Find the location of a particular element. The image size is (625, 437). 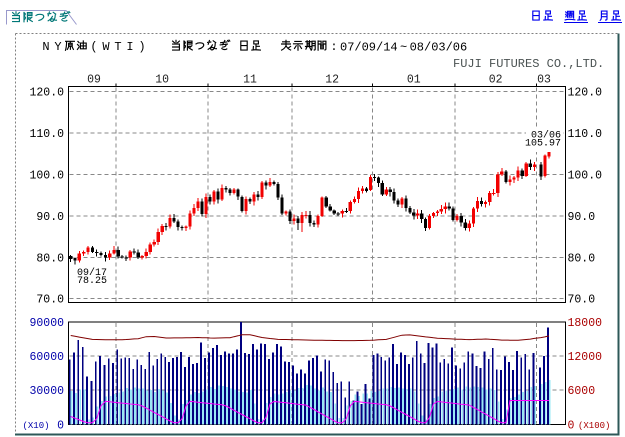

svg-text: I is located at coordinates (129, 47).